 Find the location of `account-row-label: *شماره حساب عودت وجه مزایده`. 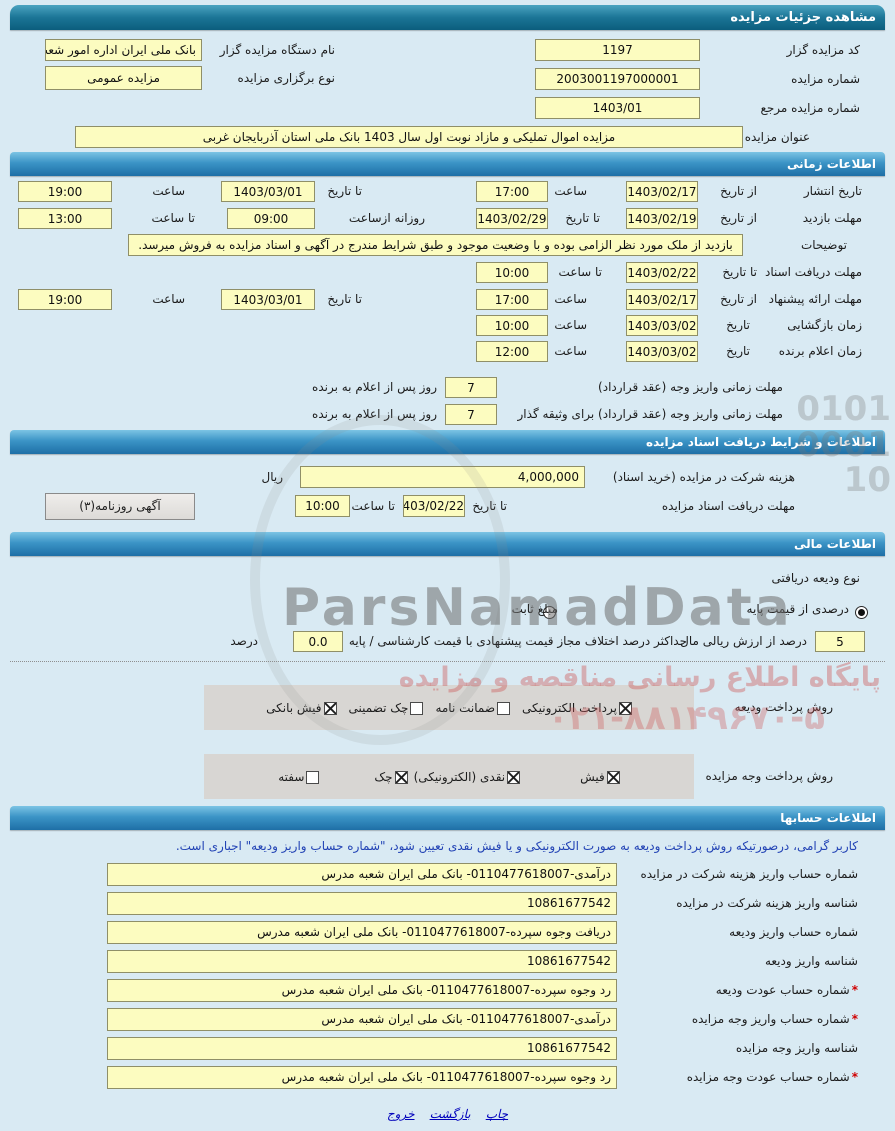

account-row-label: *شماره حساب عودت وجه مزایده is located at coordinates (772, 1077).